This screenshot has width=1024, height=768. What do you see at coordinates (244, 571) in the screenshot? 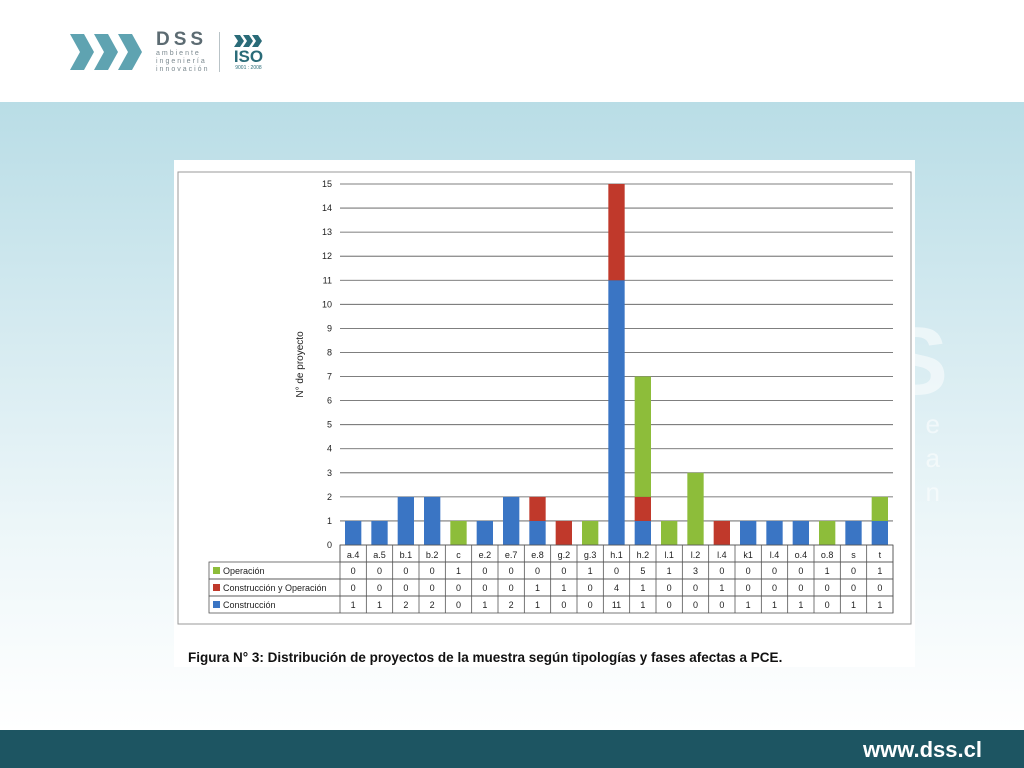
I see `legend-series-name: Operación` at bounding box center [244, 571].